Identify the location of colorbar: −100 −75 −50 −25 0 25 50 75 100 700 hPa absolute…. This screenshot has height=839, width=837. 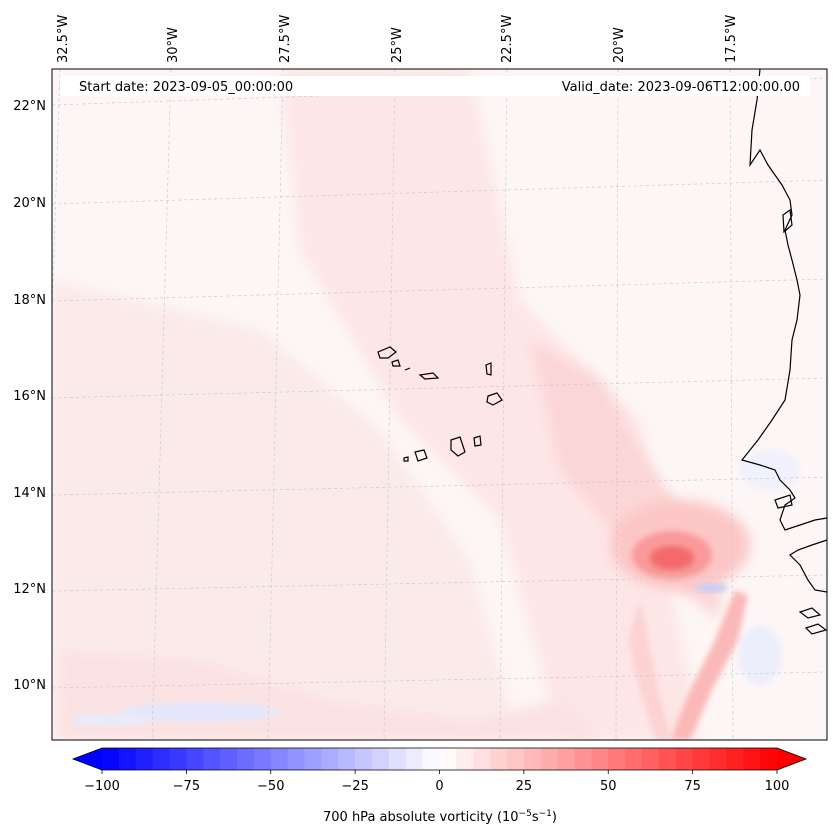
(439, 786).